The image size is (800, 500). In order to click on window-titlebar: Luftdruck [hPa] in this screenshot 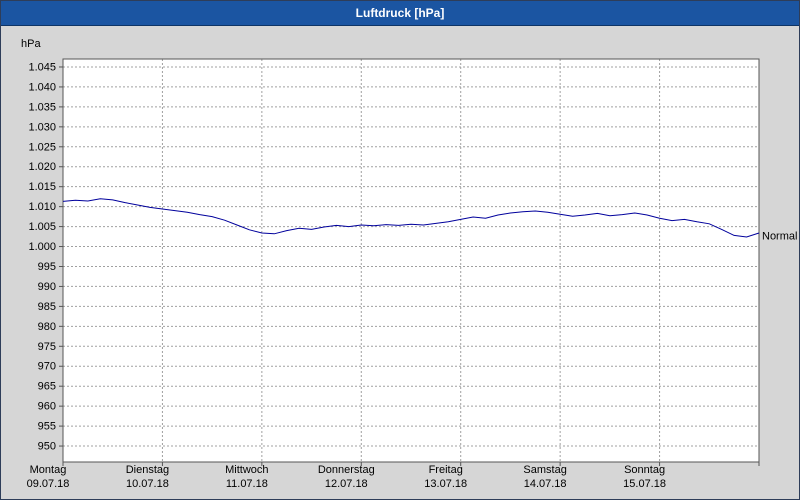, I will do `click(400, 13)`.